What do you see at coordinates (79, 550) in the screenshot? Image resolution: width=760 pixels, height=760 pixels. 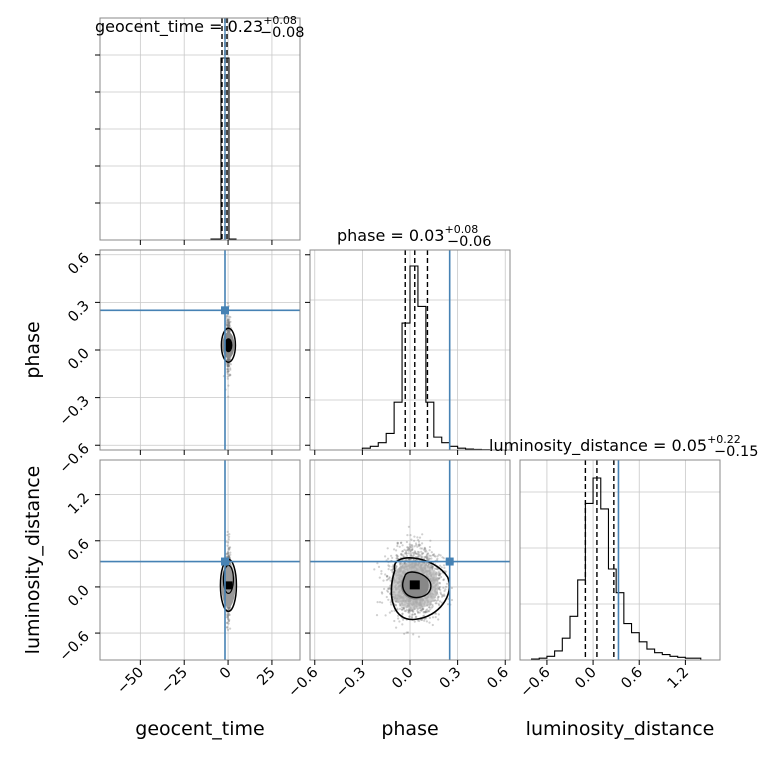 I see `tick-label-luminosity-distance-y: 0.6` at bounding box center [79, 550].